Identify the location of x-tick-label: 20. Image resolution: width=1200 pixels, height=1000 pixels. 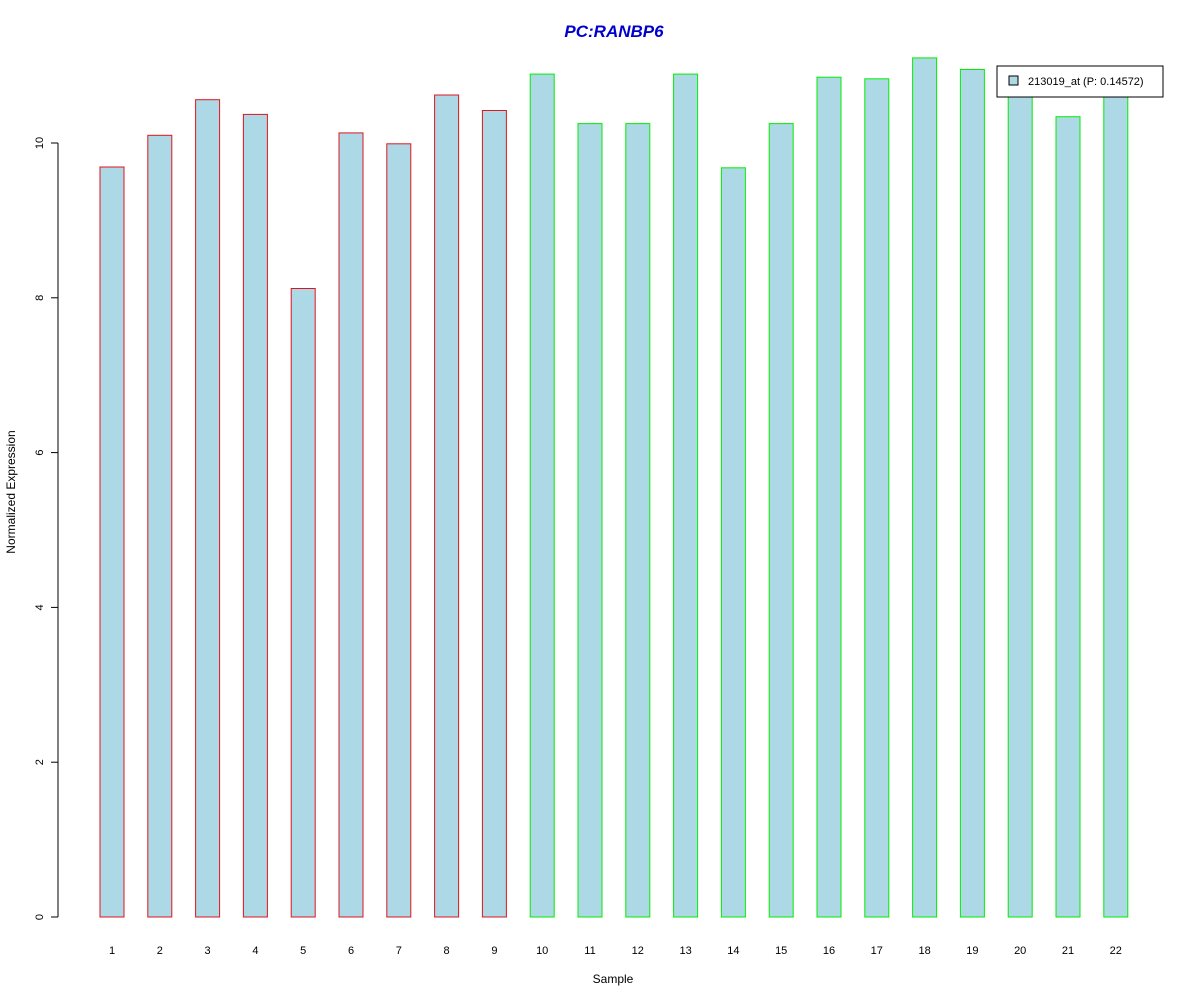
(1020, 951).